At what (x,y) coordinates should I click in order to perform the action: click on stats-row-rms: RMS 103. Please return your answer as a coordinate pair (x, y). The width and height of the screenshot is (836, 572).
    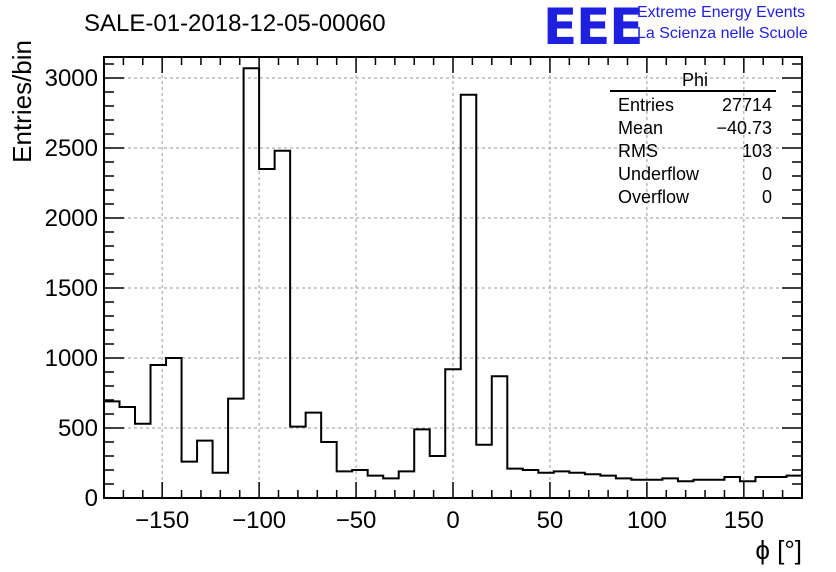
    Looking at the image, I should click on (693, 151).